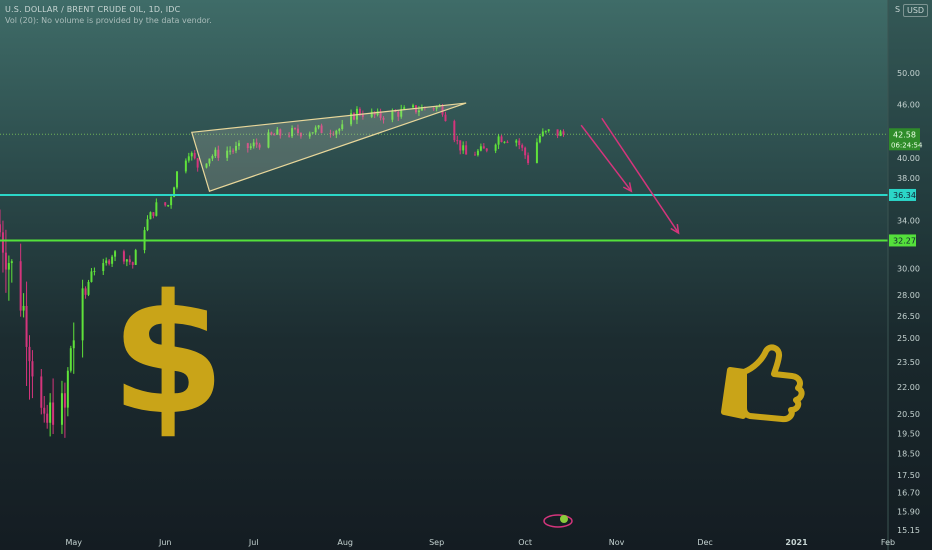 This screenshot has height=550, width=932. What do you see at coordinates (436, 542) in the screenshot?
I see `time-tick-label: Sep` at bounding box center [436, 542].